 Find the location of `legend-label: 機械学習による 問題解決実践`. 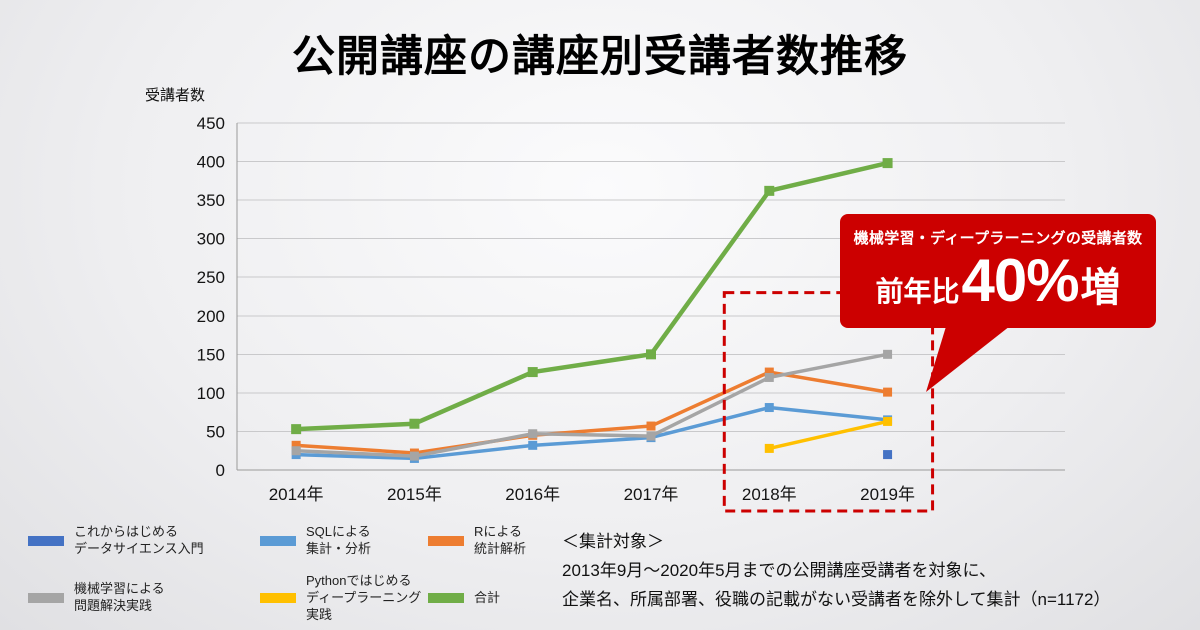

legend-label: 機械学習による 問題解決実践 is located at coordinates (119, 597).